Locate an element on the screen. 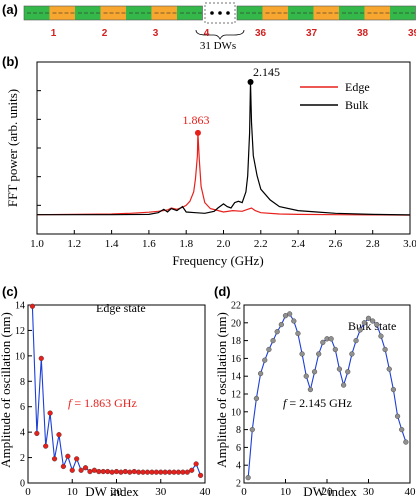 The width and height of the screenshot is (416, 500). edge-x-axis-label: DW index is located at coordinates (112, 491).